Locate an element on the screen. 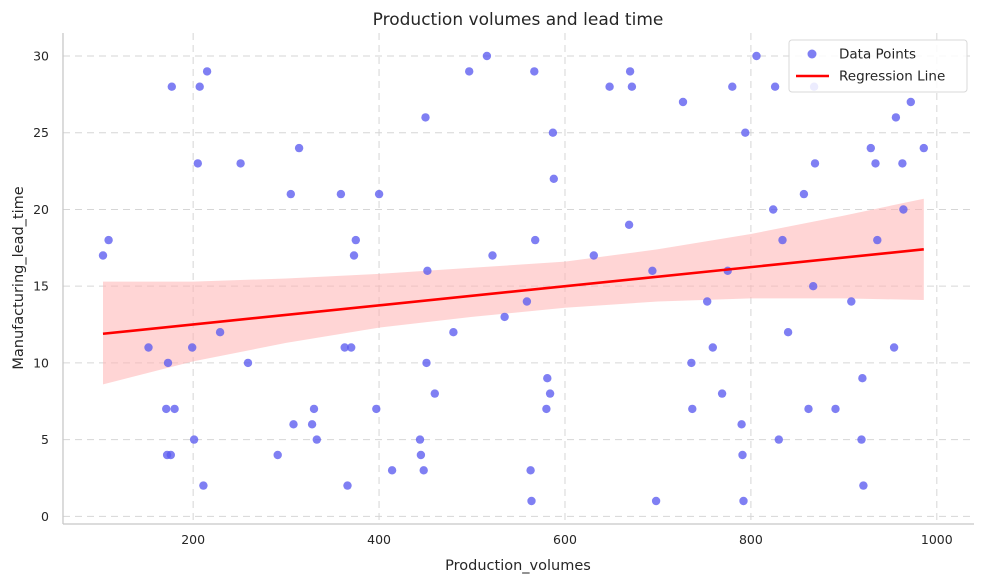  y-tick-label-20: 20 is located at coordinates (41, 209).